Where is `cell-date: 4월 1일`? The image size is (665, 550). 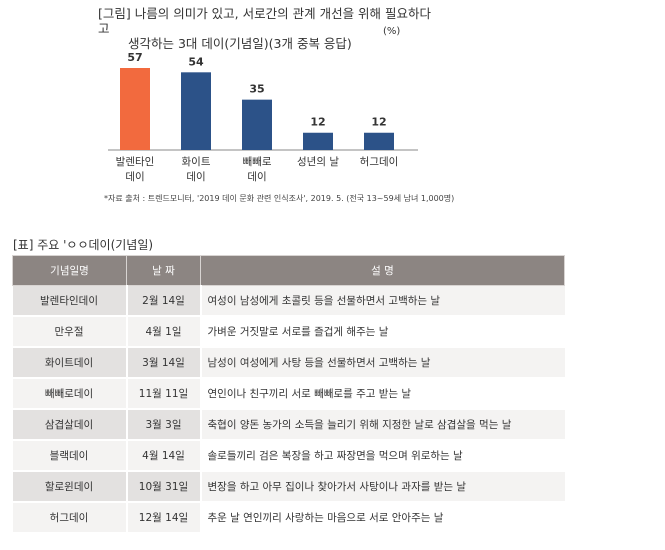 cell-date: 4월 1일 is located at coordinates (164, 332).